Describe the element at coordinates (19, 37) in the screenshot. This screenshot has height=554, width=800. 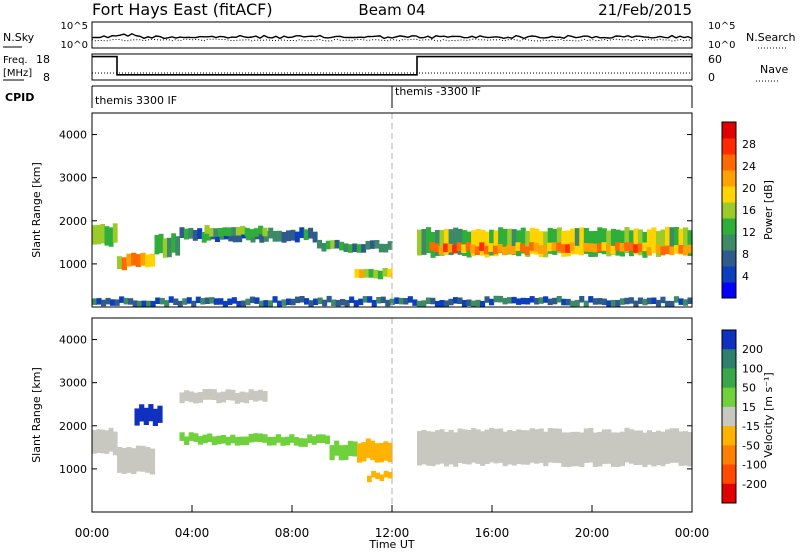
I see `nsky-label: N.Sky` at that location.